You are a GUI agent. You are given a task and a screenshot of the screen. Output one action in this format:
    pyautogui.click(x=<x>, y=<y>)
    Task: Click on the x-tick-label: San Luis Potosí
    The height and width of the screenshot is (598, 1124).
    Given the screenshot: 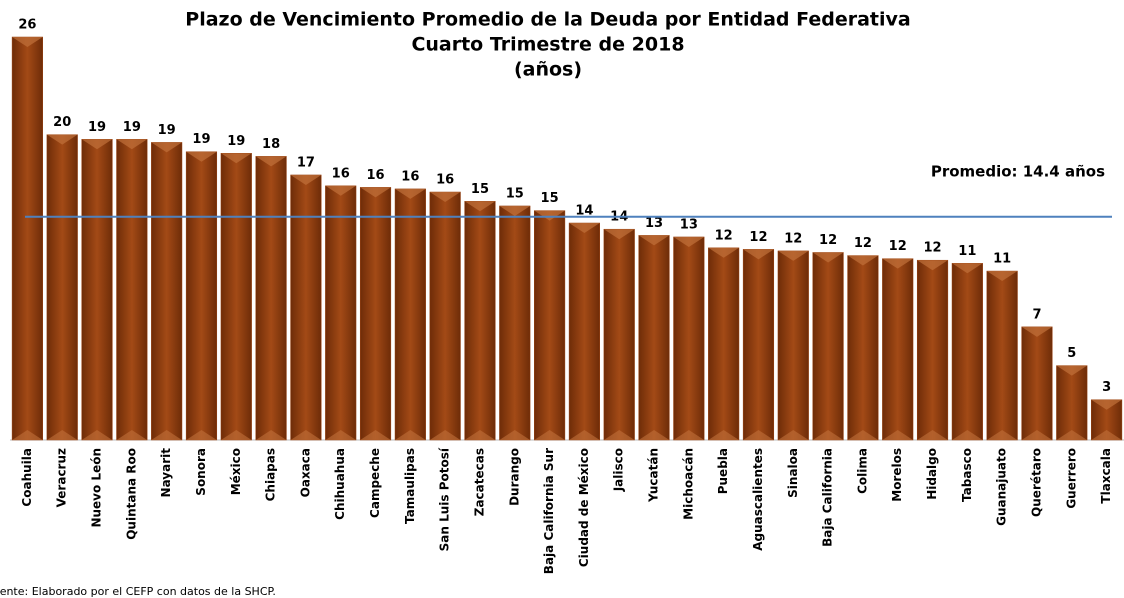 What is the action you would take?
    pyautogui.click(x=445, y=499)
    